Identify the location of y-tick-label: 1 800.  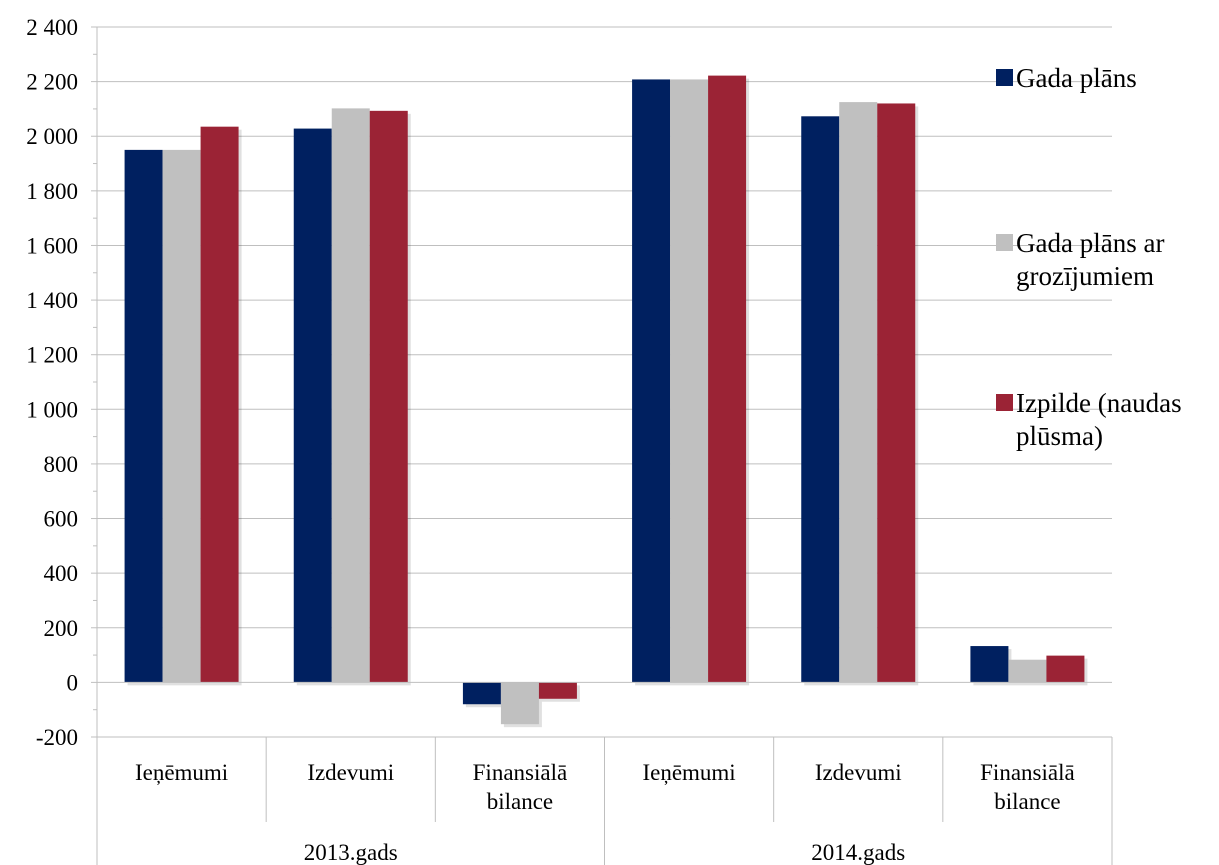
(52, 191).